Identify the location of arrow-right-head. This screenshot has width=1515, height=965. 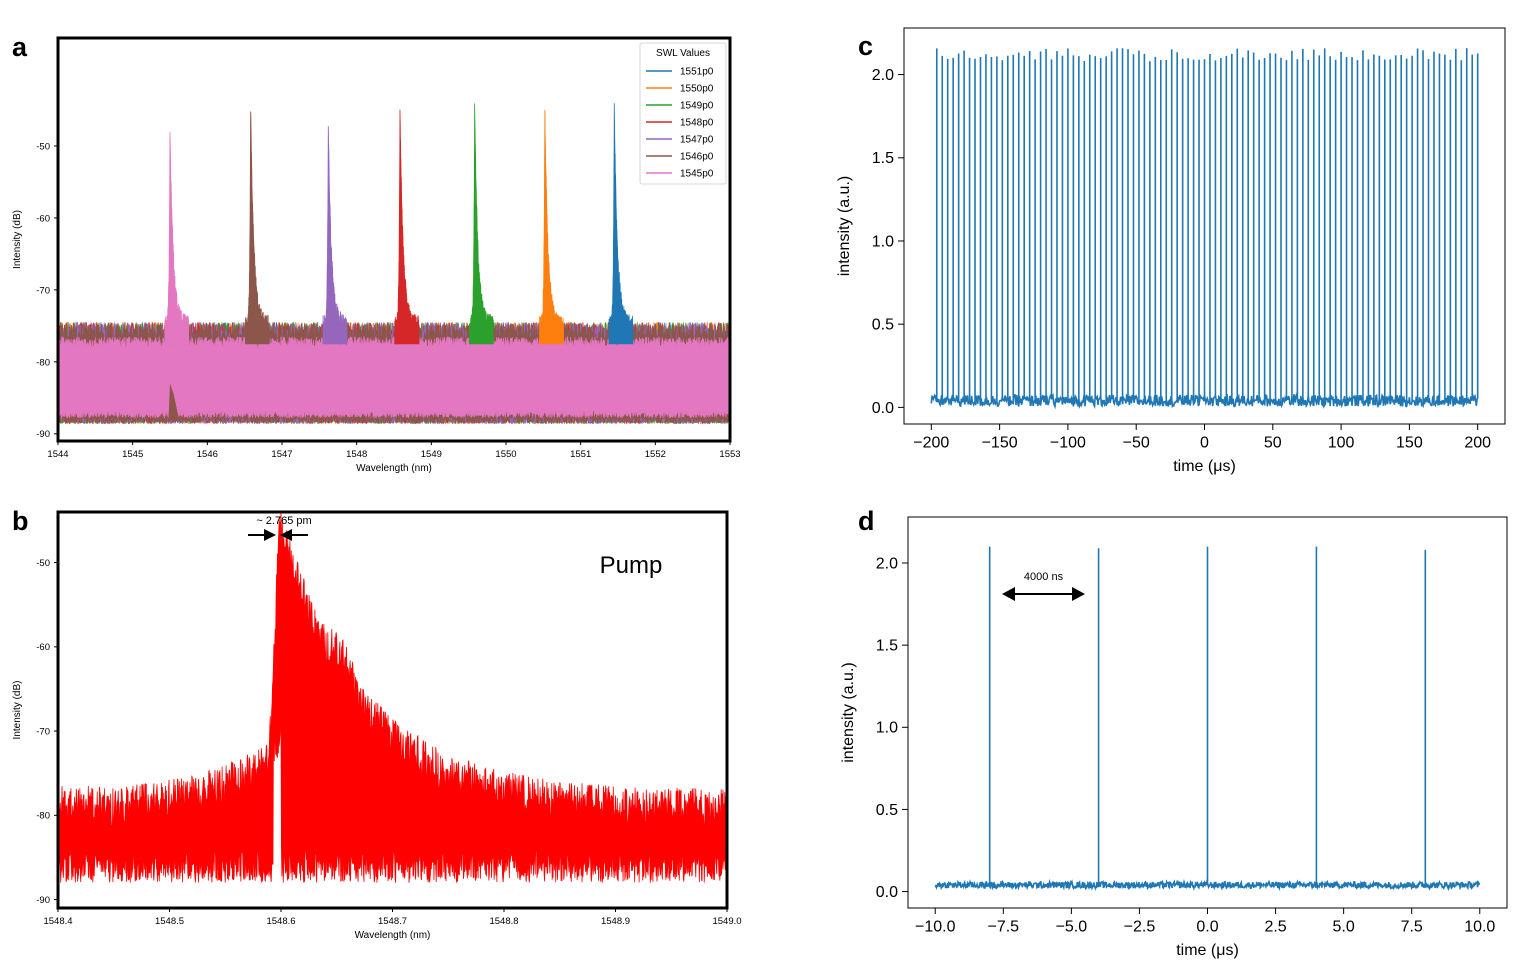
(286, 535).